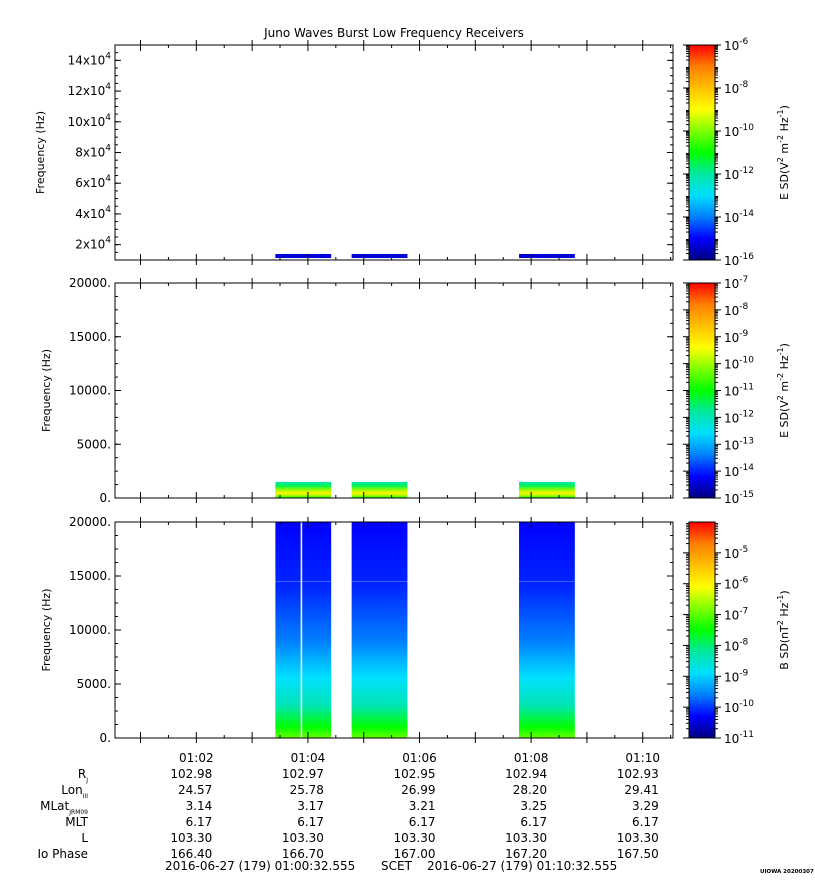 The image size is (815, 880). I want to click on y-tick-label: 4x104, so click(93, 213).